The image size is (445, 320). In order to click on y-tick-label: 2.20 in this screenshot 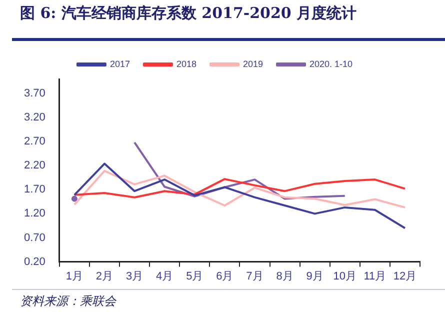, I will do `click(35, 166)`.